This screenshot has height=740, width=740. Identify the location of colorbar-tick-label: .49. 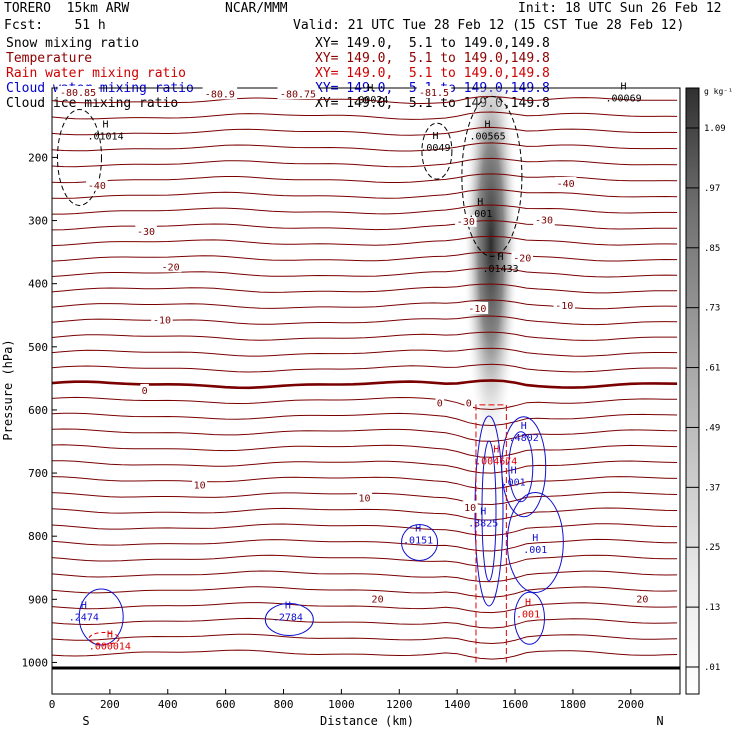
(712, 428).